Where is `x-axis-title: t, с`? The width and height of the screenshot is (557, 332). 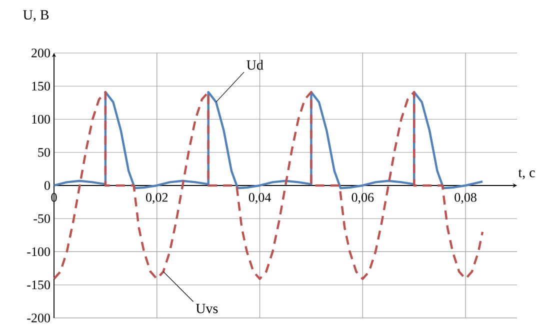
x-axis-title: t, с is located at coordinates (526, 174).